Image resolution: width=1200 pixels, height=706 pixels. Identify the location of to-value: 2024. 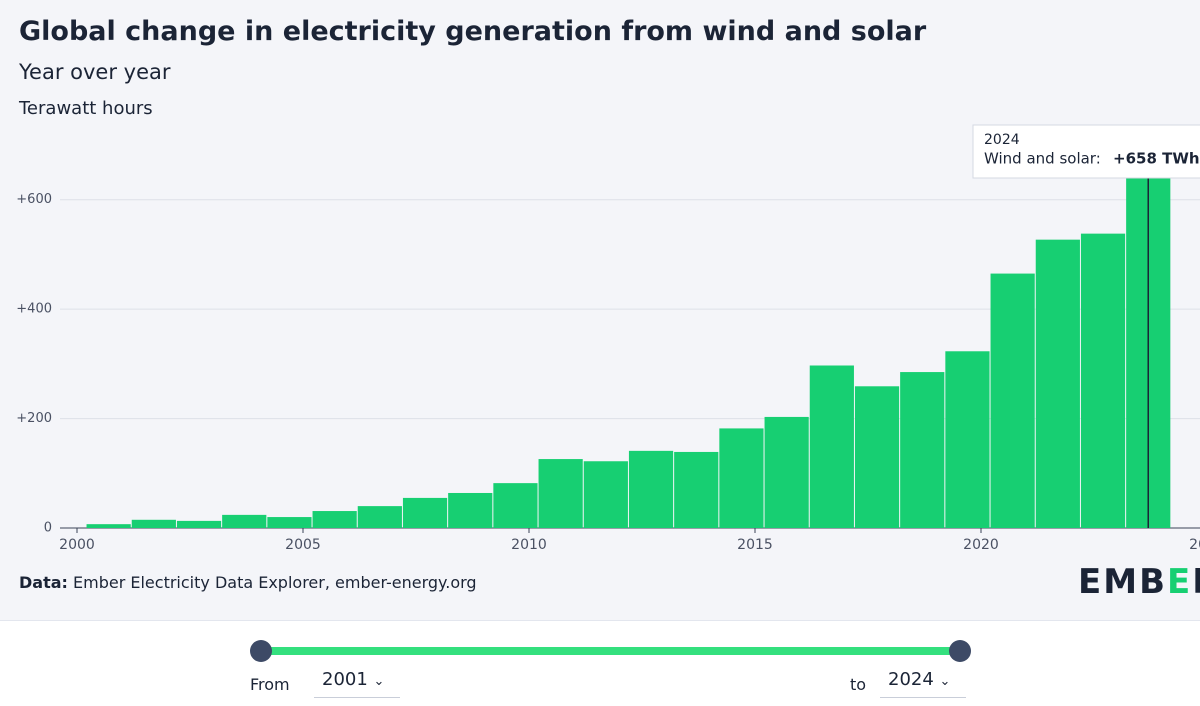
(911, 679).